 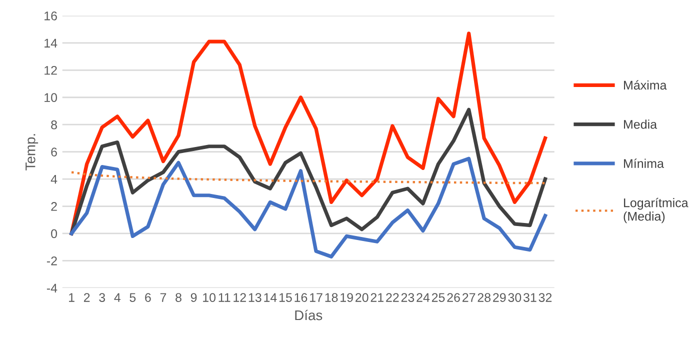 I want to click on x-tick-label: 22, so click(x=392, y=297).